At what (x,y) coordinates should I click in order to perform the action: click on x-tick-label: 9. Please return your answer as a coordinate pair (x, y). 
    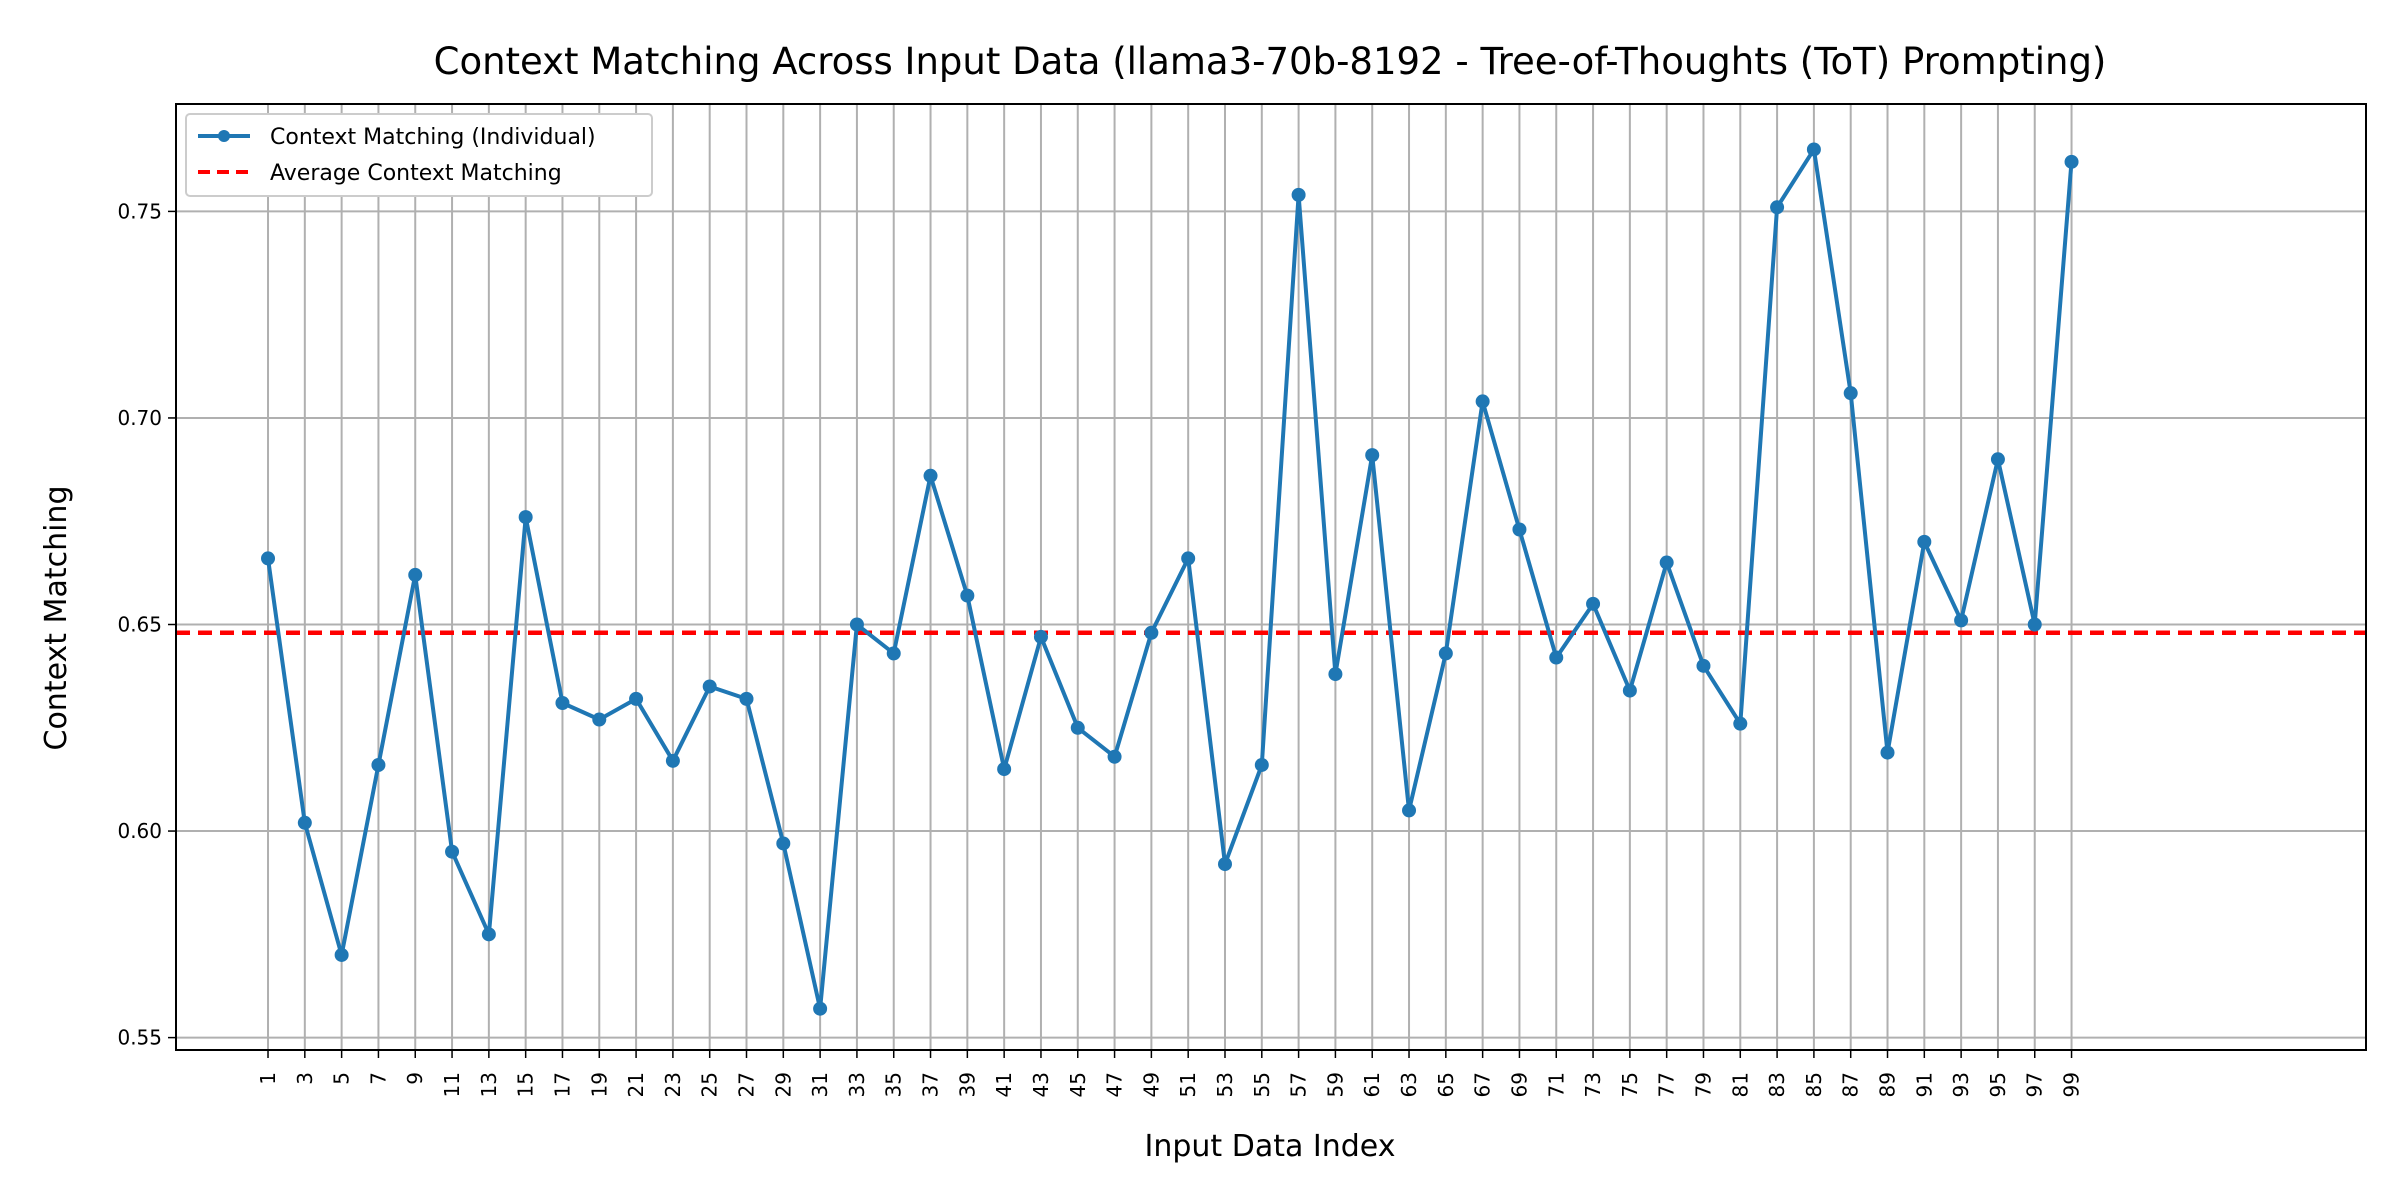
    Looking at the image, I should click on (415, 1078).